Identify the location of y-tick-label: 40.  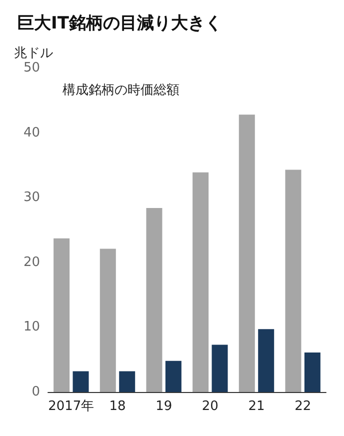
(31, 132).